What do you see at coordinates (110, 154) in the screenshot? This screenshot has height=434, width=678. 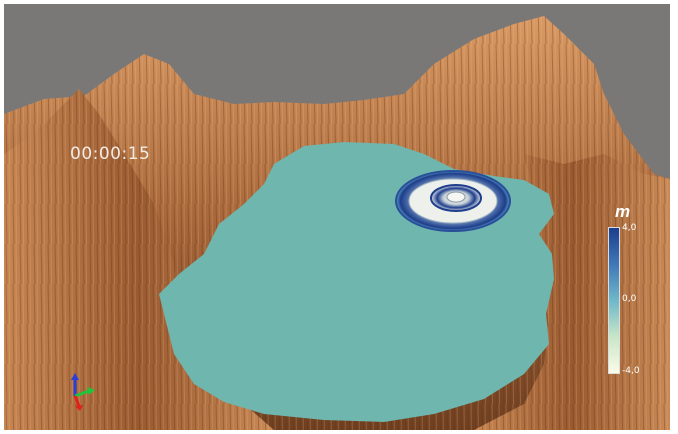 I see `simulation-time: 00:00:15` at bounding box center [110, 154].